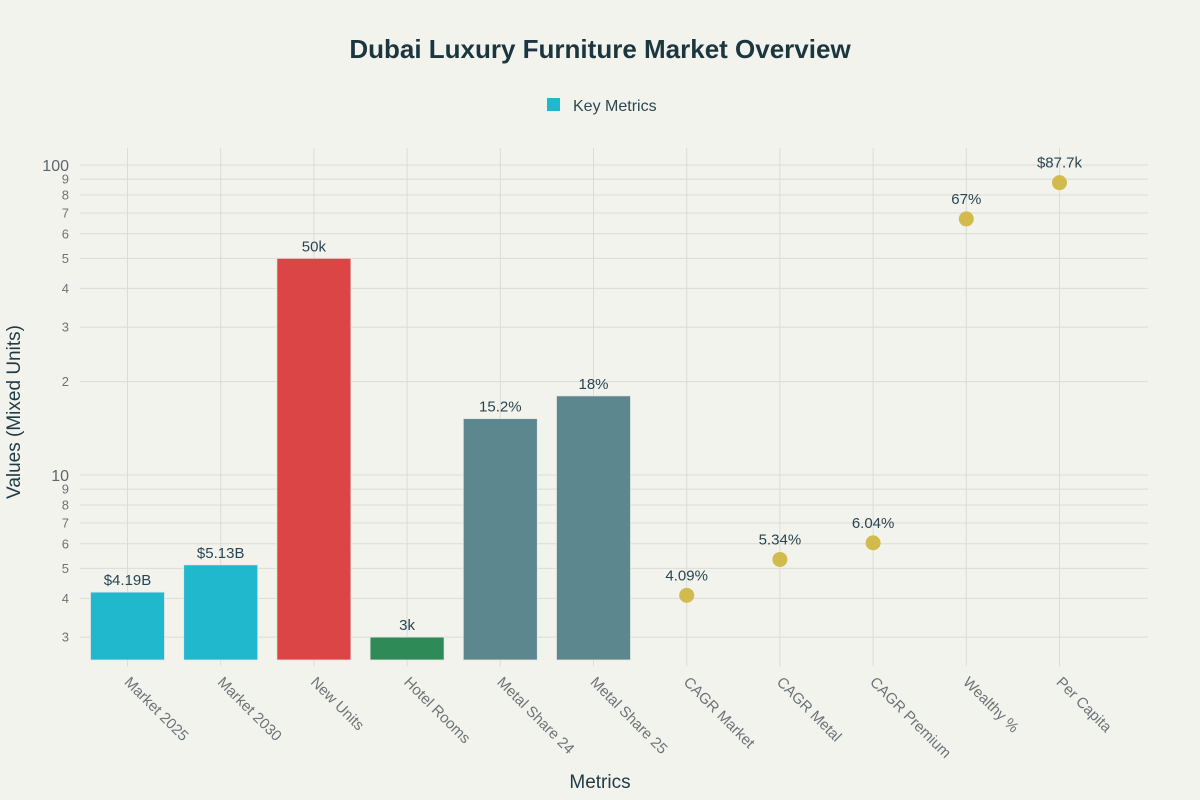  Describe the element at coordinates (719, 713) in the screenshot. I see `x-tick-label: CAGR Market` at that location.